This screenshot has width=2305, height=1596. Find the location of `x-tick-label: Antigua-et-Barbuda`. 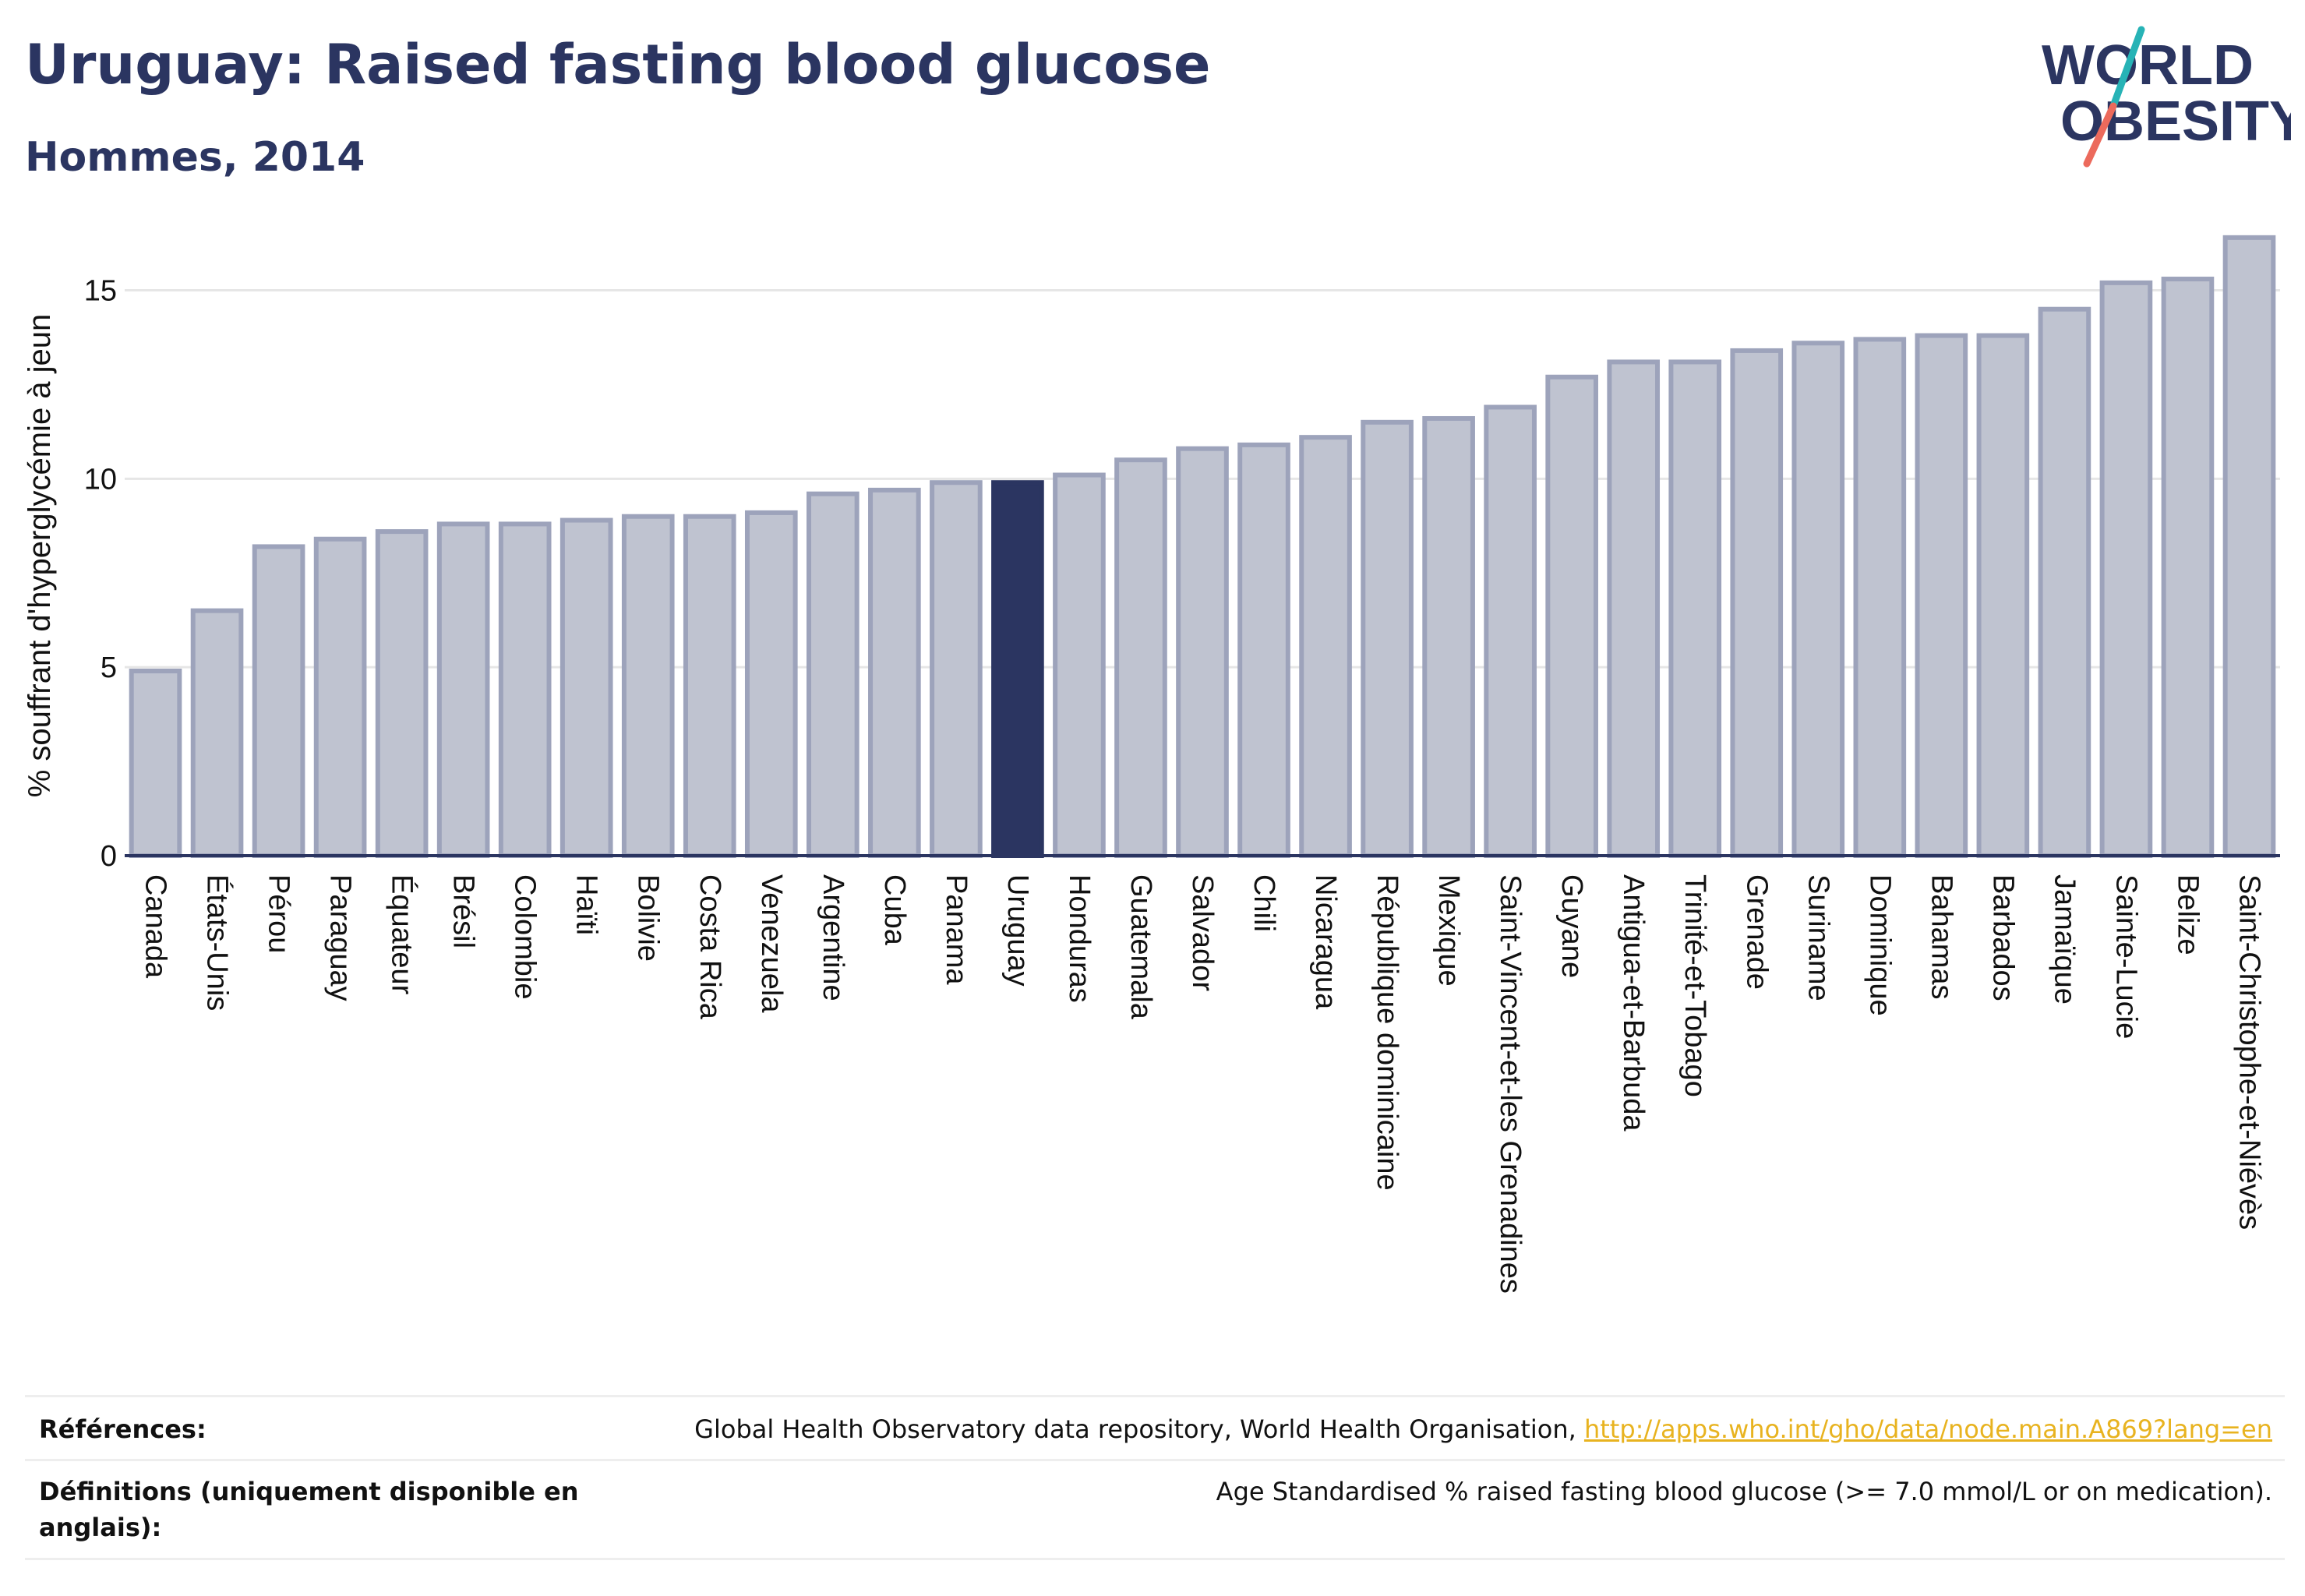

x-tick-label: Antigua-et-Barbuda is located at coordinates (1633, 1003).